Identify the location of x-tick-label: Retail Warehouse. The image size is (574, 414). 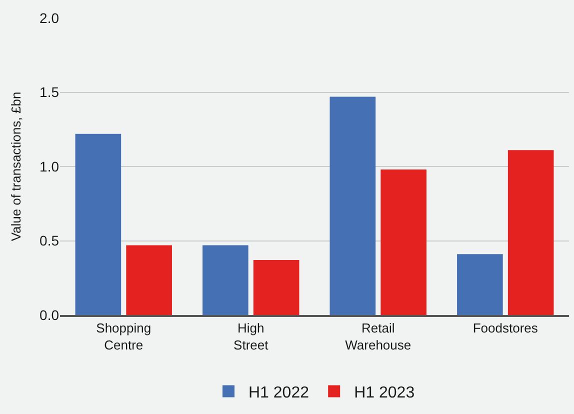
(378, 336).